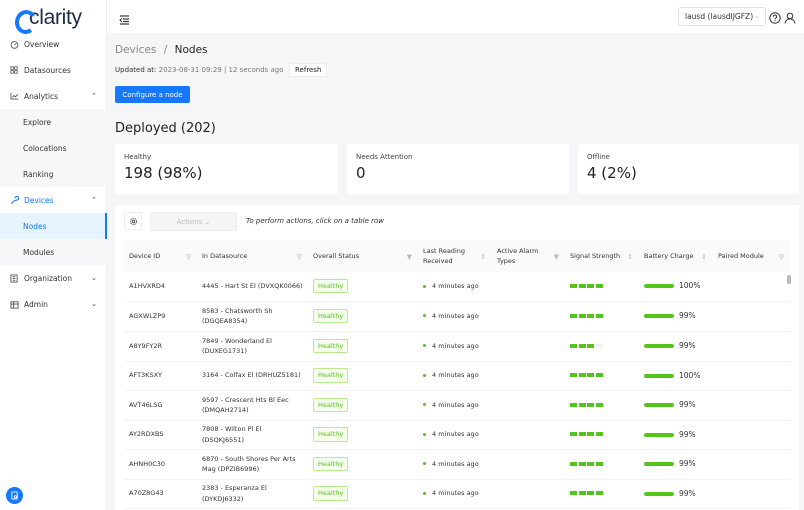 This screenshot has height=510, width=804. Describe the element at coordinates (53, 252) in the screenshot. I see `sidebar-item-modules: Modules` at that location.